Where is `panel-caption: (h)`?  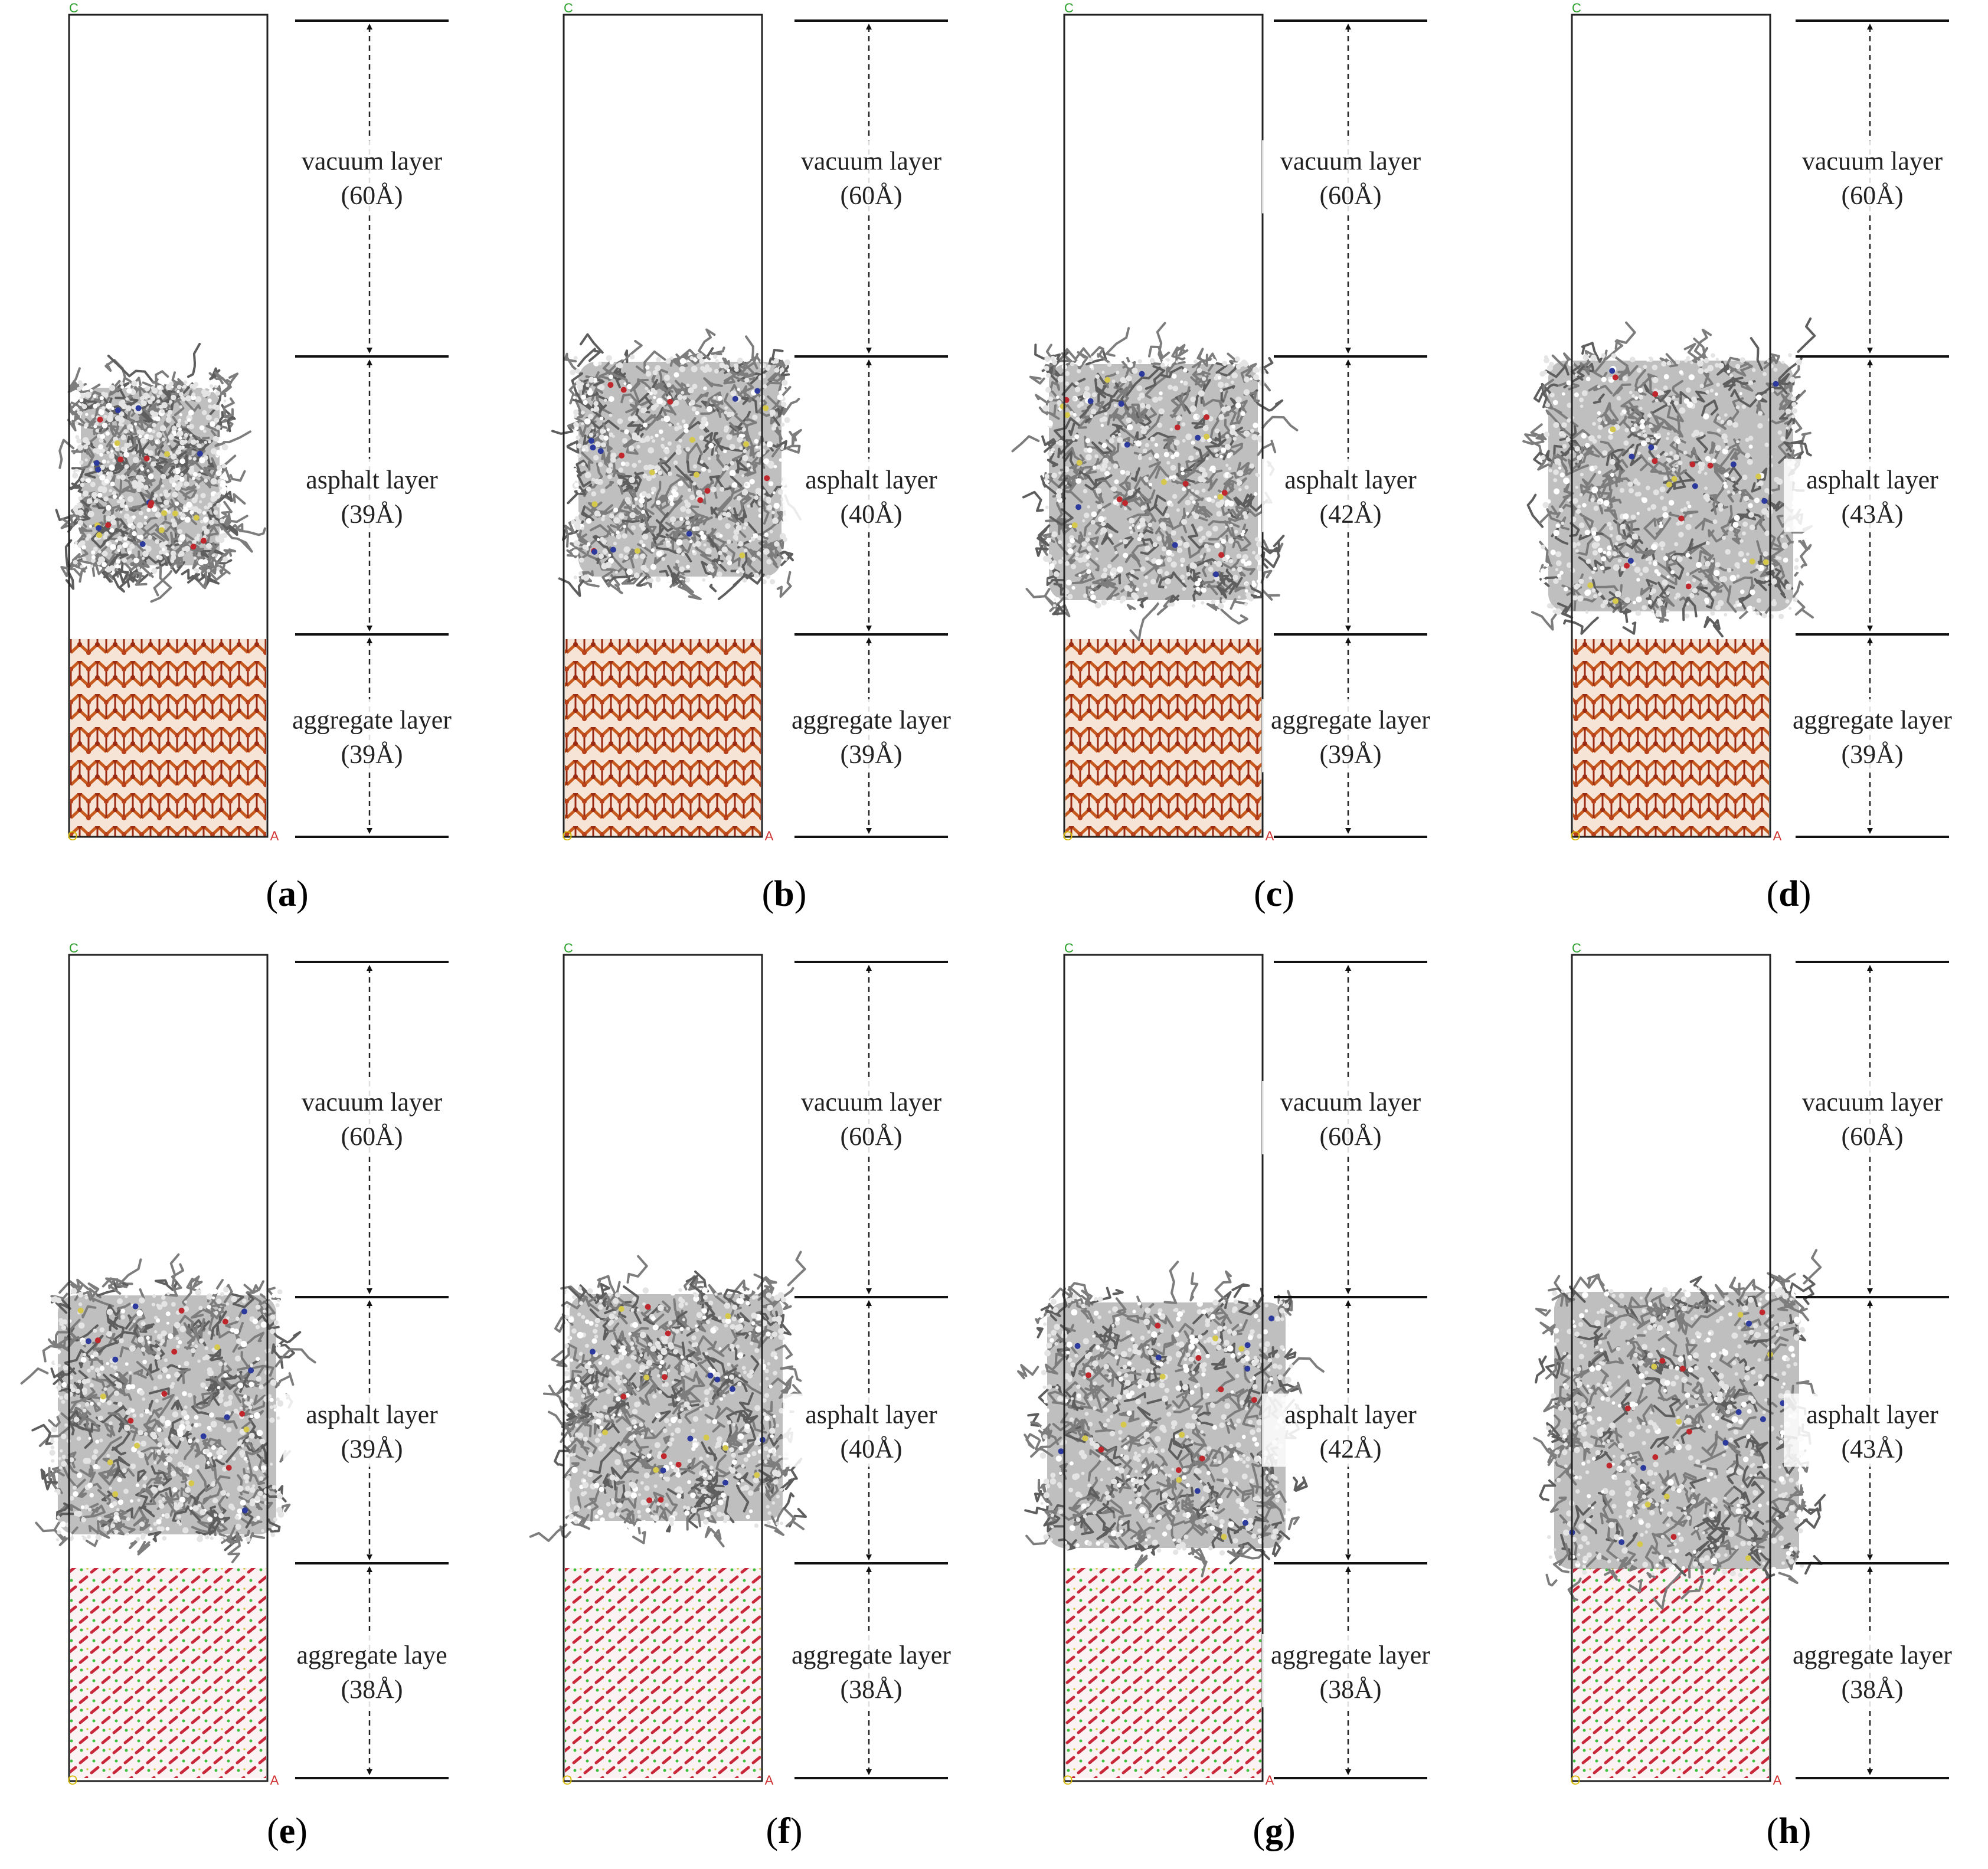
panel-caption: (h) is located at coordinates (1789, 1831).